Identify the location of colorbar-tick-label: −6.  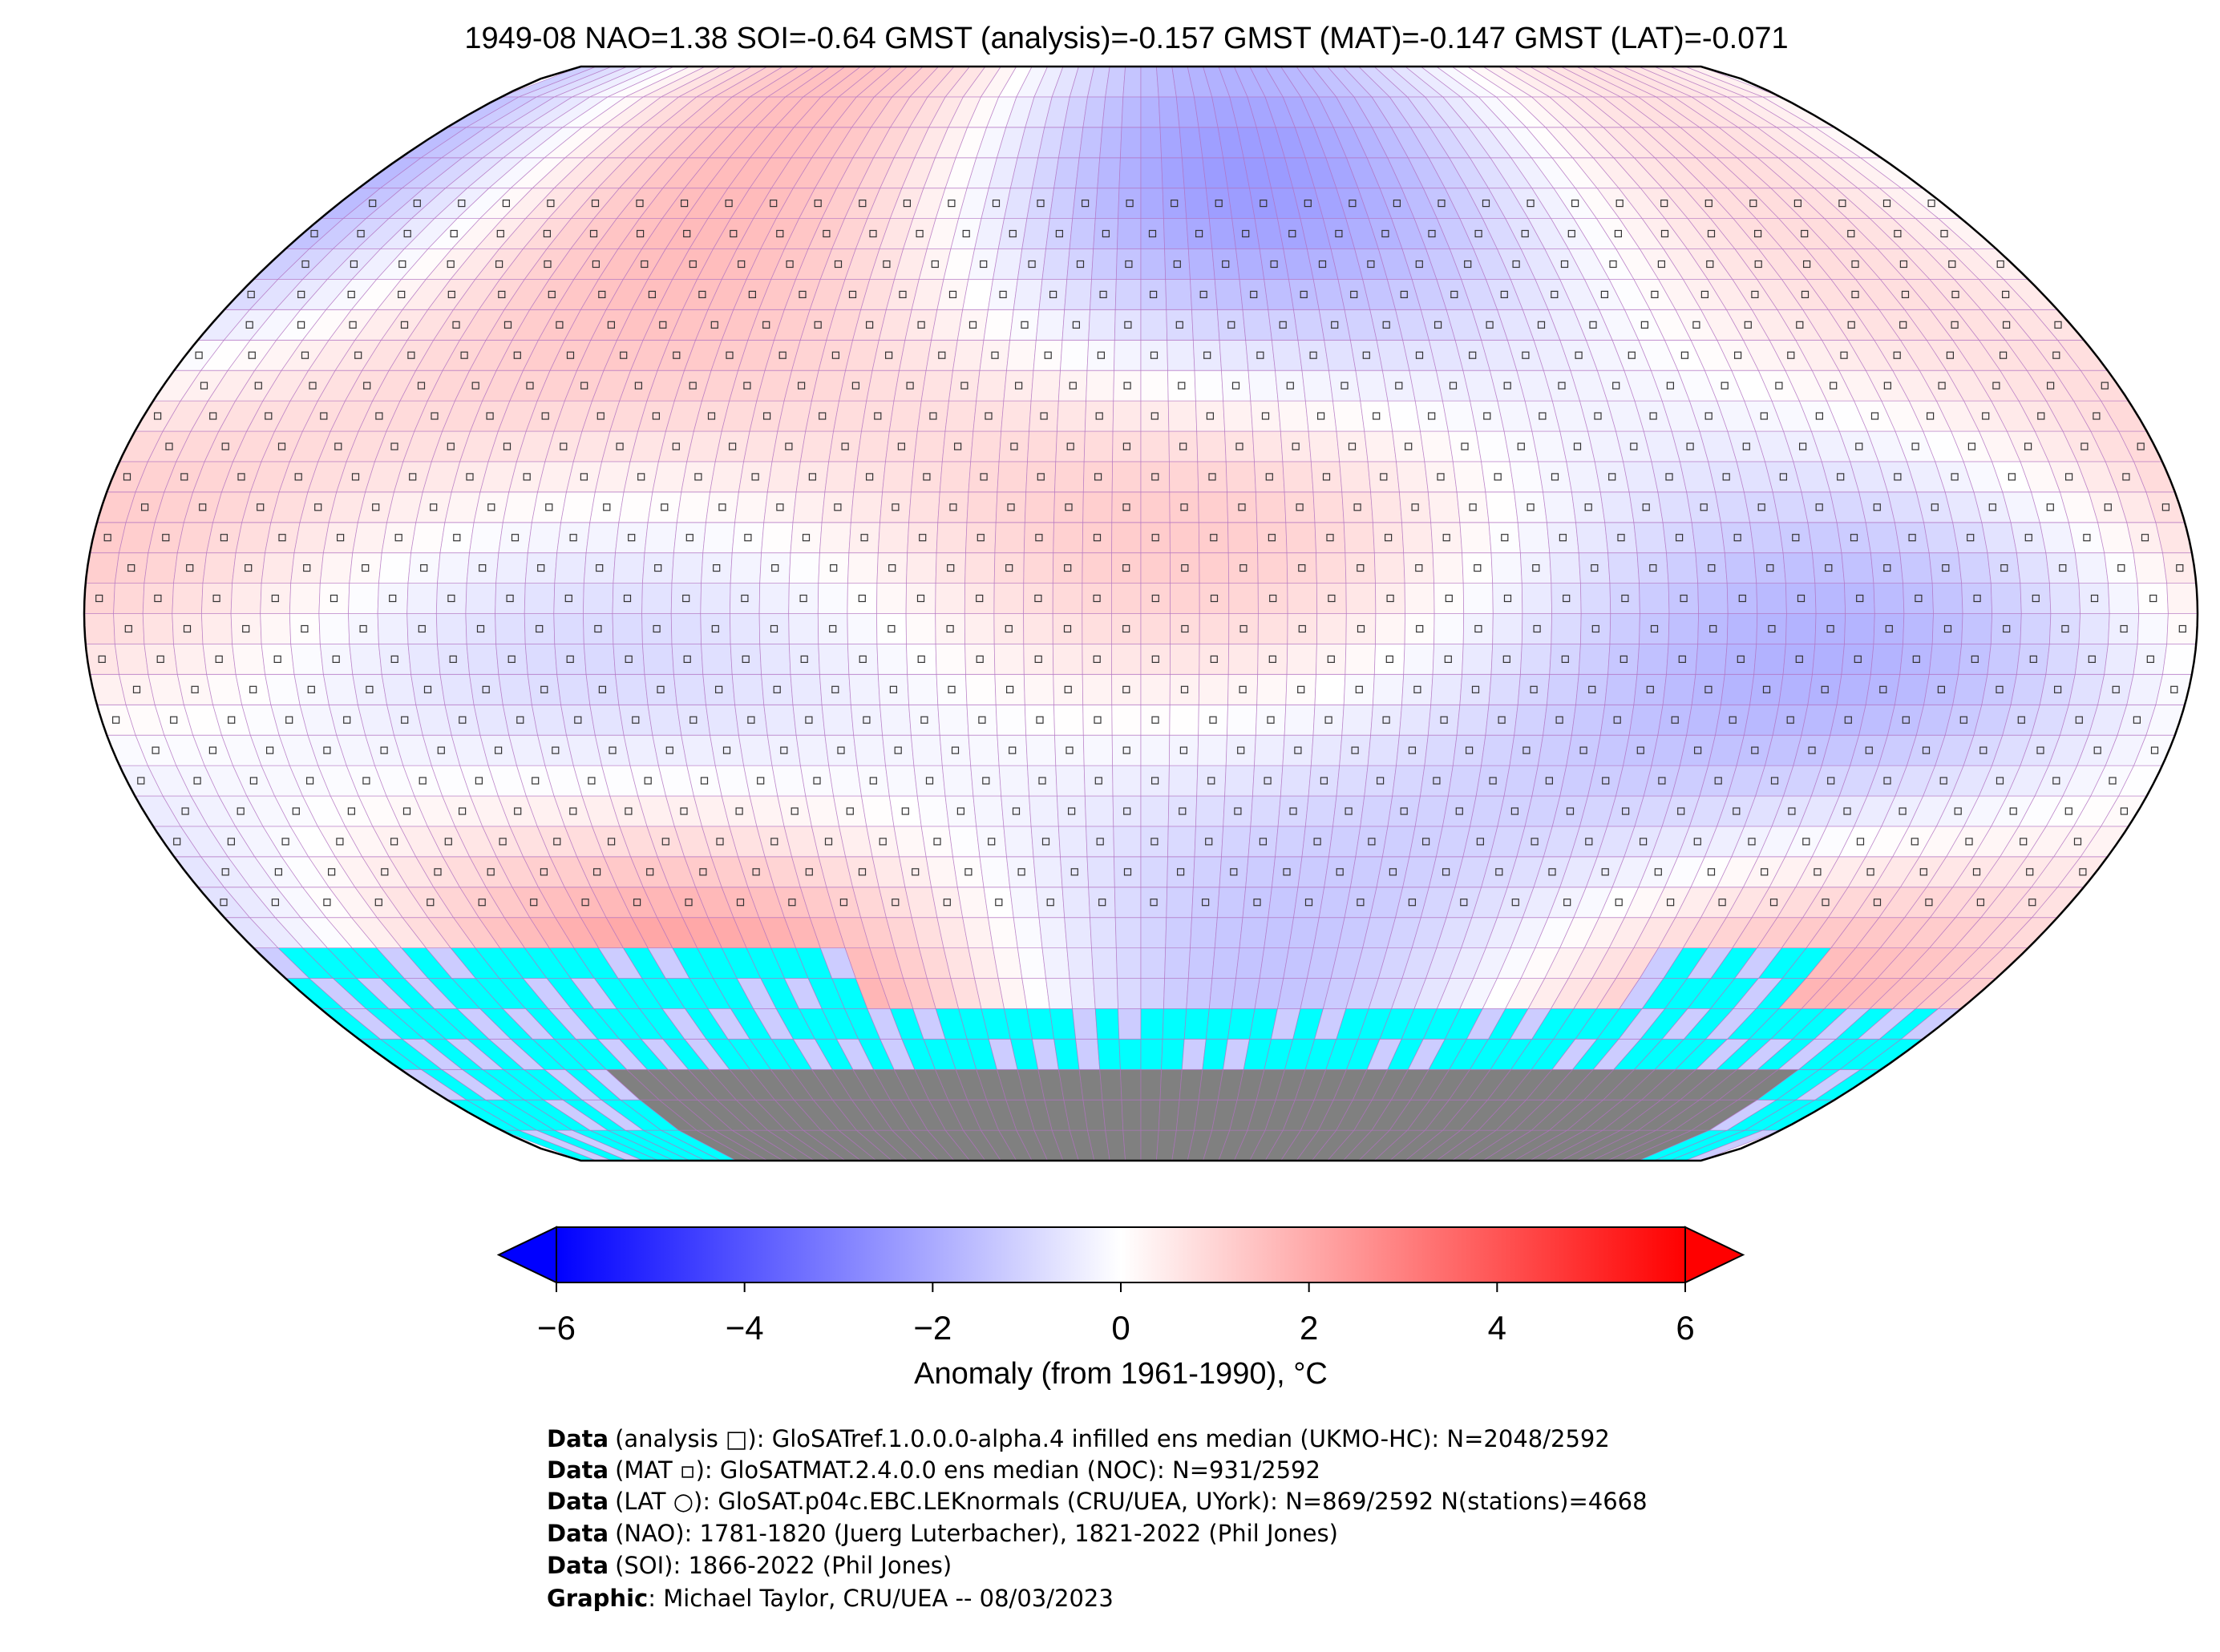
(557, 1328).